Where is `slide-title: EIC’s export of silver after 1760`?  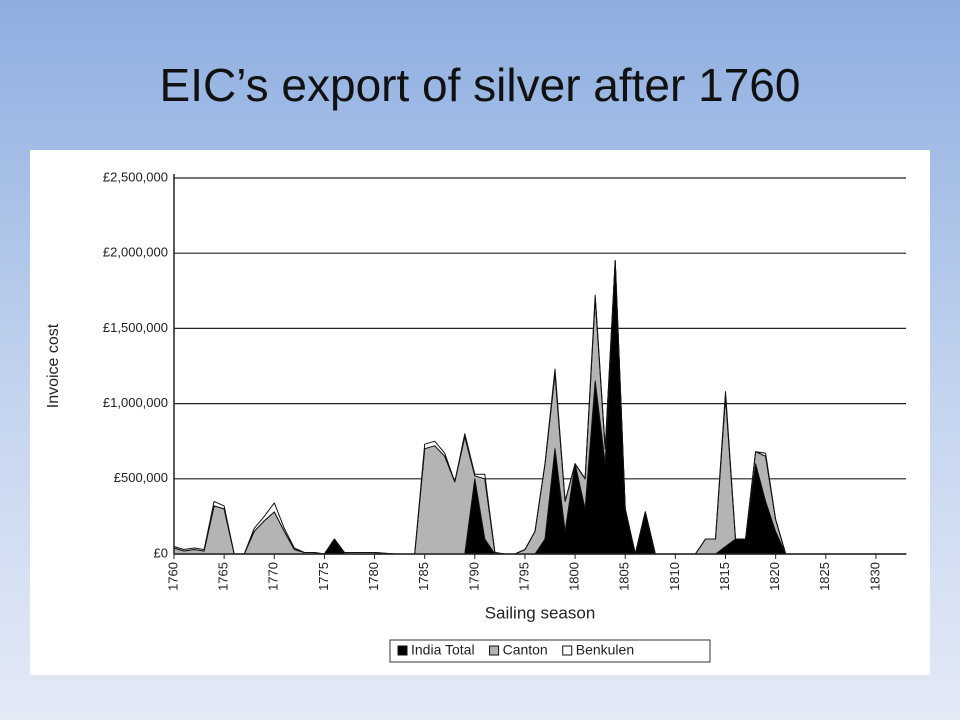 slide-title: EIC’s export of silver after 1760 is located at coordinates (480, 85).